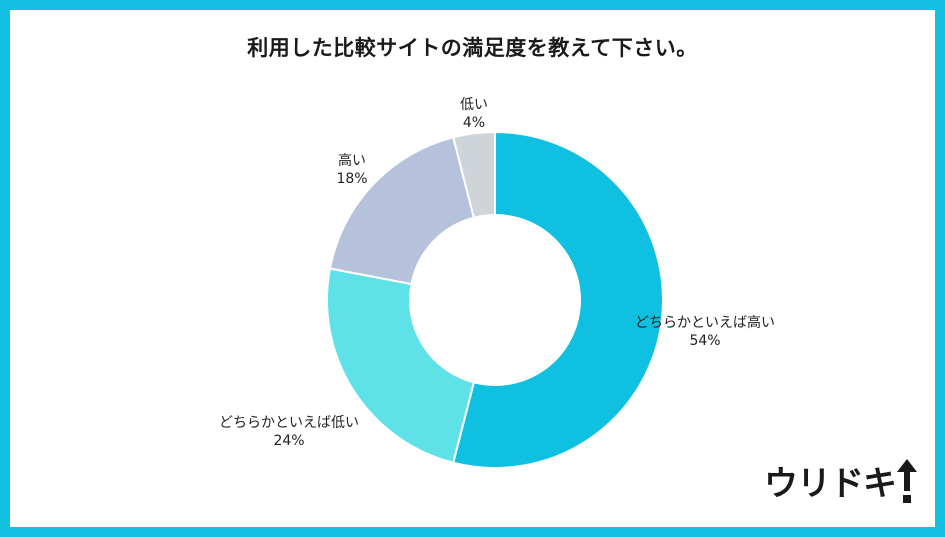 This screenshot has width=945, height=537. What do you see at coordinates (352, 161) in the screenshot?
I see `slice-name: 高い` at bounding box center [352, 161].